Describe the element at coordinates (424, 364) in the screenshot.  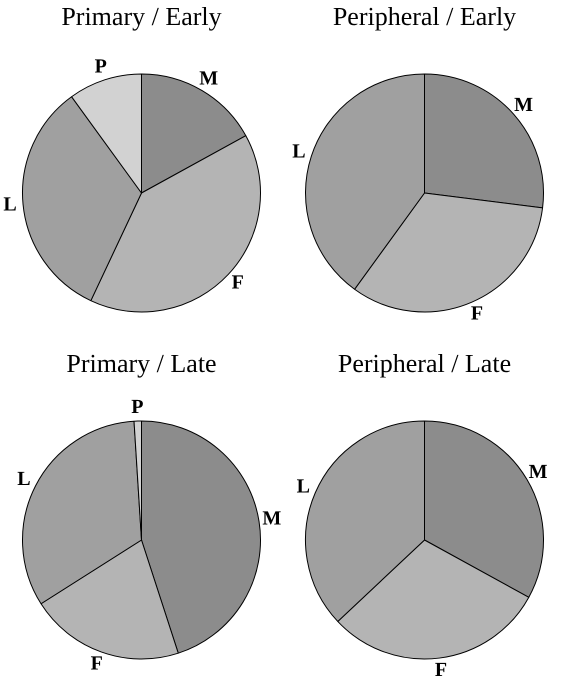
I see `chart-title: Peripheral / Late` at that location.